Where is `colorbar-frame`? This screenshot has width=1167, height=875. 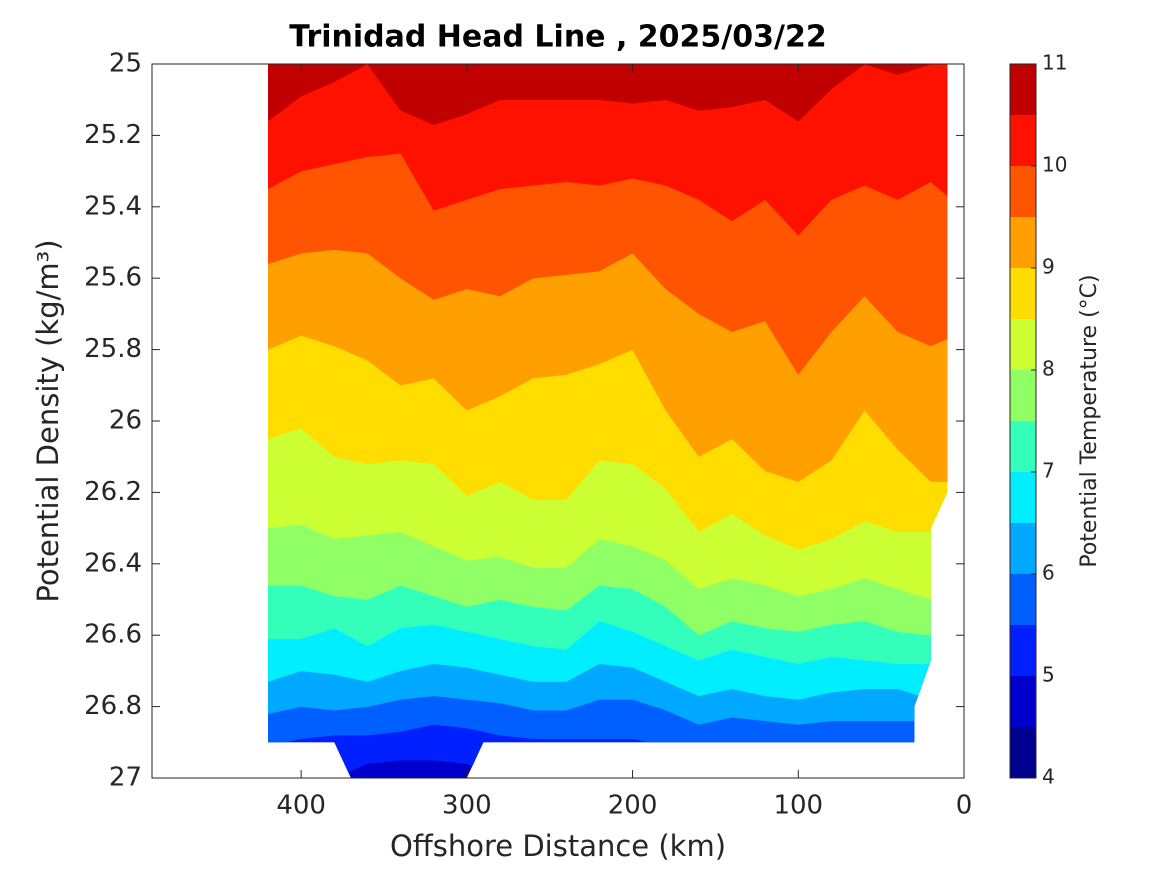 colorbar-frame is located at coordinates (1023, 421).